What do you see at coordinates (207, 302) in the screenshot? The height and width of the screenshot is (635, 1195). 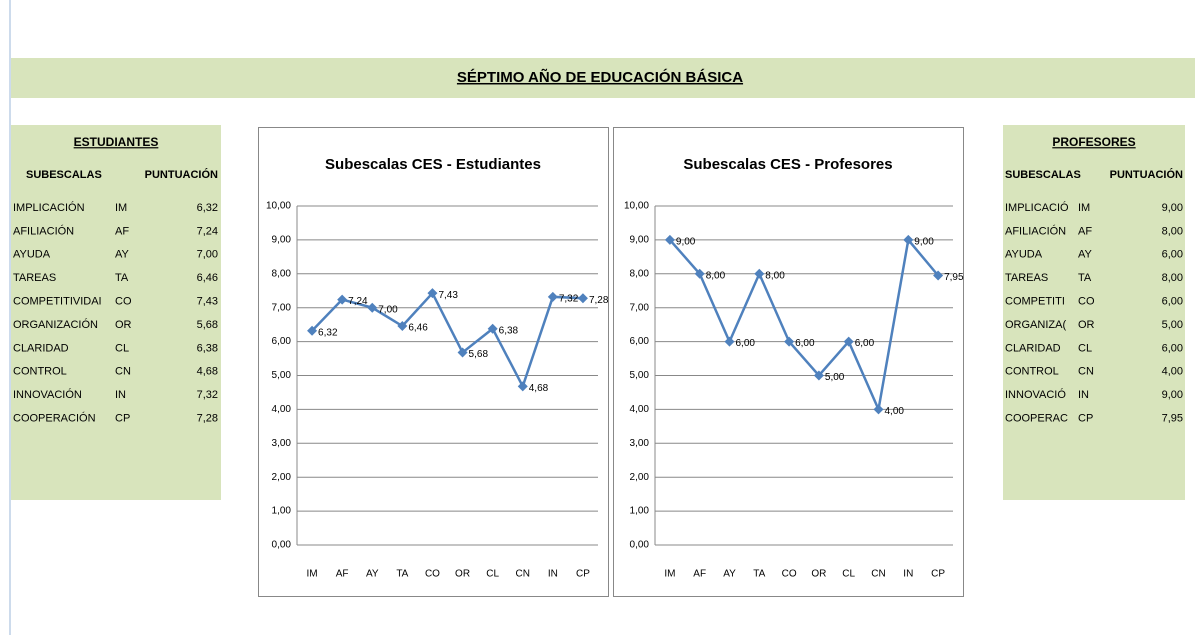 I see `row-score: 7,43` at bounding box center [207, 302].